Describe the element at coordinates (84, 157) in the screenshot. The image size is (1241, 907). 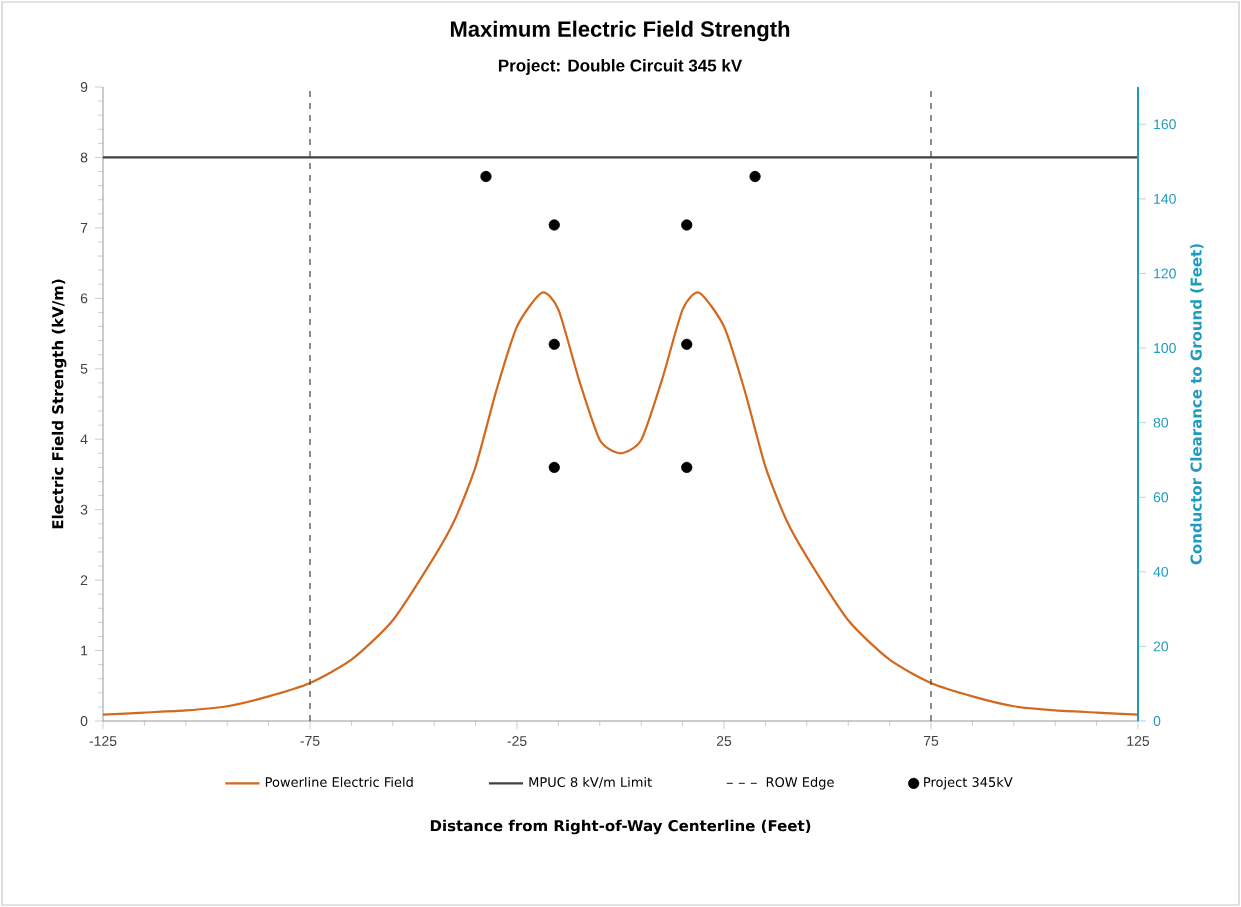
I see `y-tick-label: 8` at that location.